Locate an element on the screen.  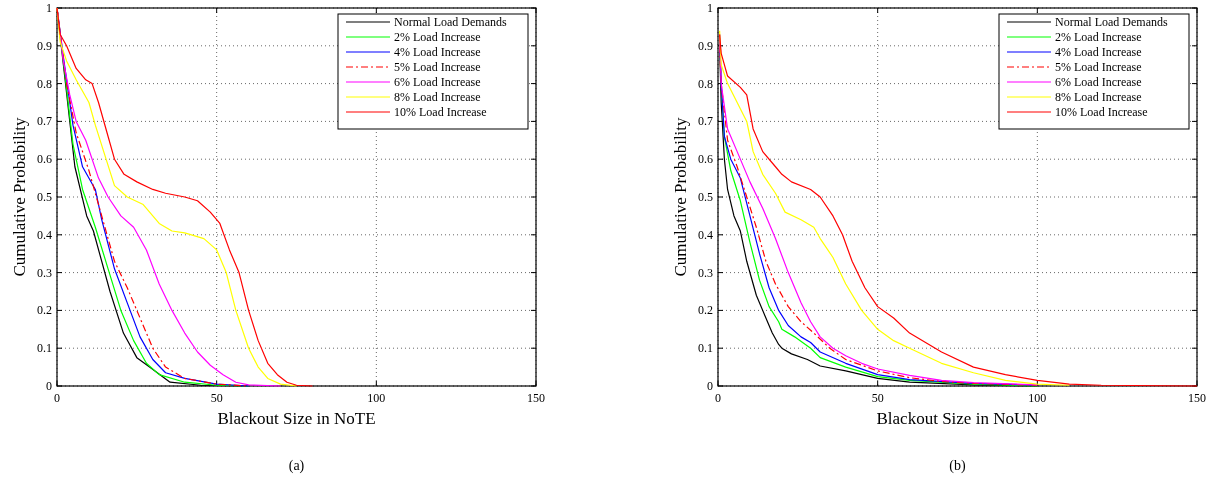
text: (a) is located at coordinates (296, 466).